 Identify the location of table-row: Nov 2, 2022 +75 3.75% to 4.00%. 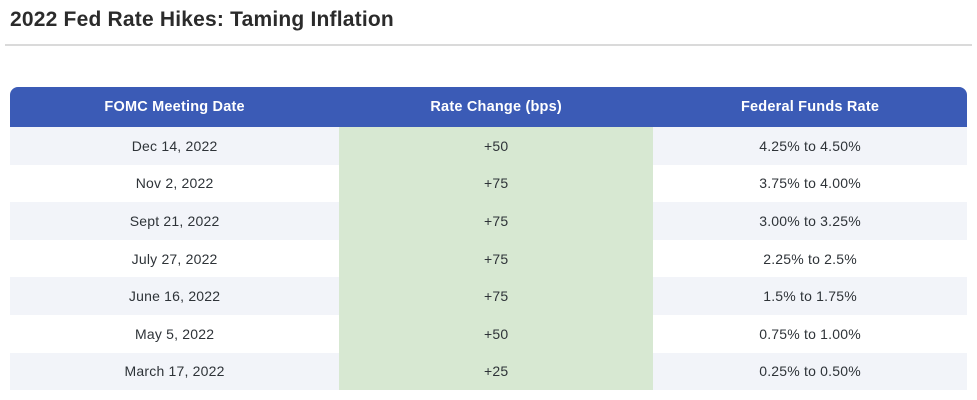
(488, 183).